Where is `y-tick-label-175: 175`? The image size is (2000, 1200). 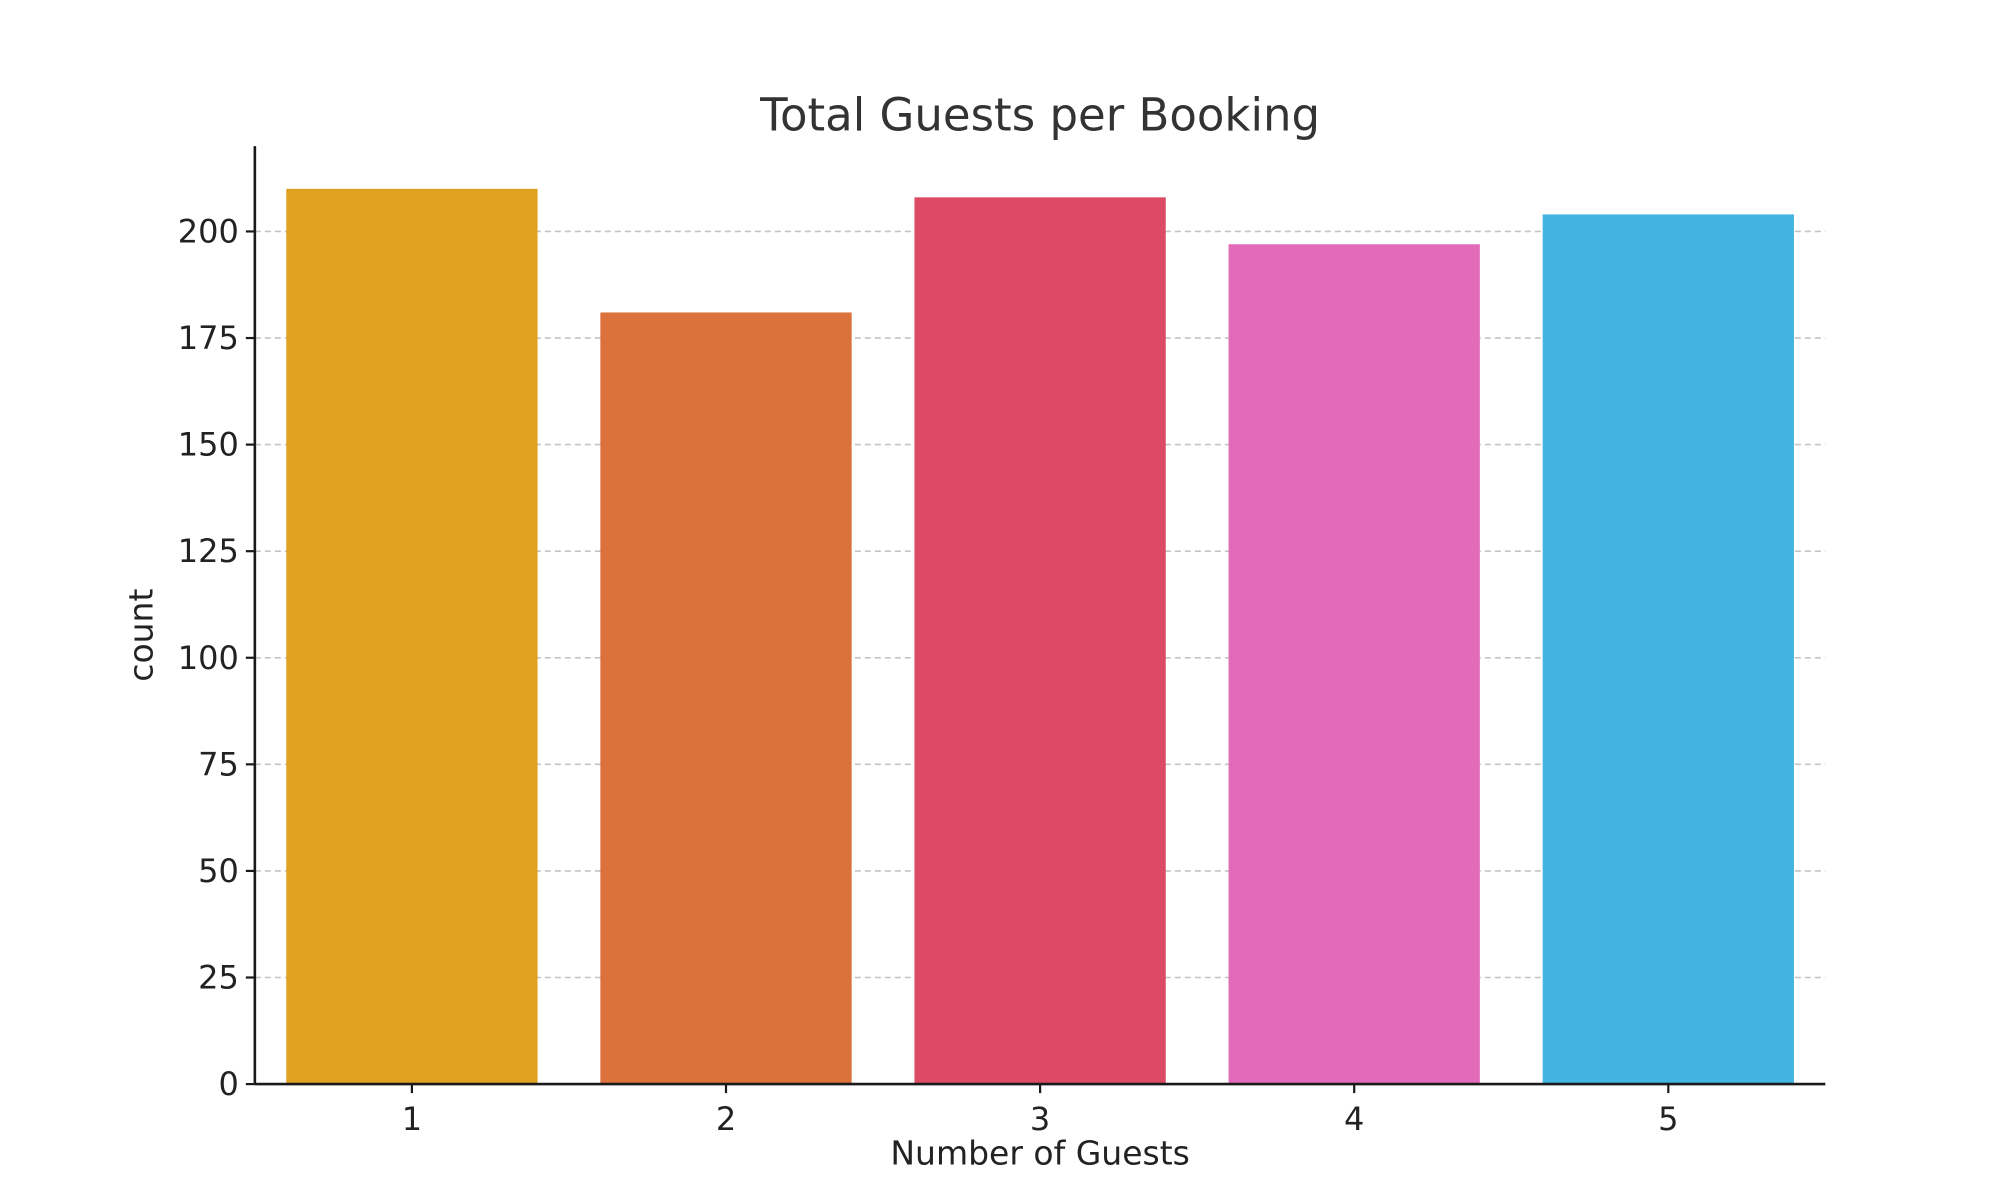 y-tick-label-175: 175 is located at coordinates (208, 338).